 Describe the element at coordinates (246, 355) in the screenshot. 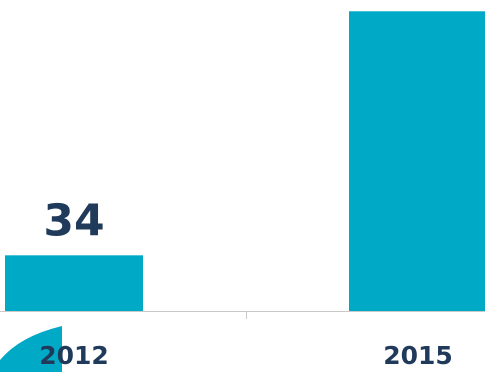

I see `x-tick-labels: 2012 2015` at that location.